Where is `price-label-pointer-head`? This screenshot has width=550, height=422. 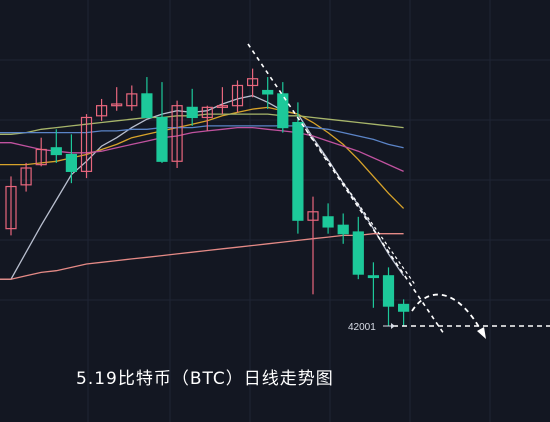
price-label-pointer-head is located at coordinates (393, 326).